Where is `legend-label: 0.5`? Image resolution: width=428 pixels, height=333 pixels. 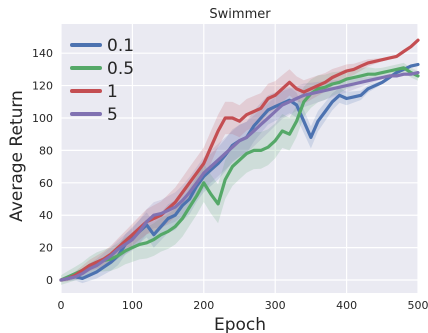 legend-label: 0.5 is located at coordinates (120, 69).